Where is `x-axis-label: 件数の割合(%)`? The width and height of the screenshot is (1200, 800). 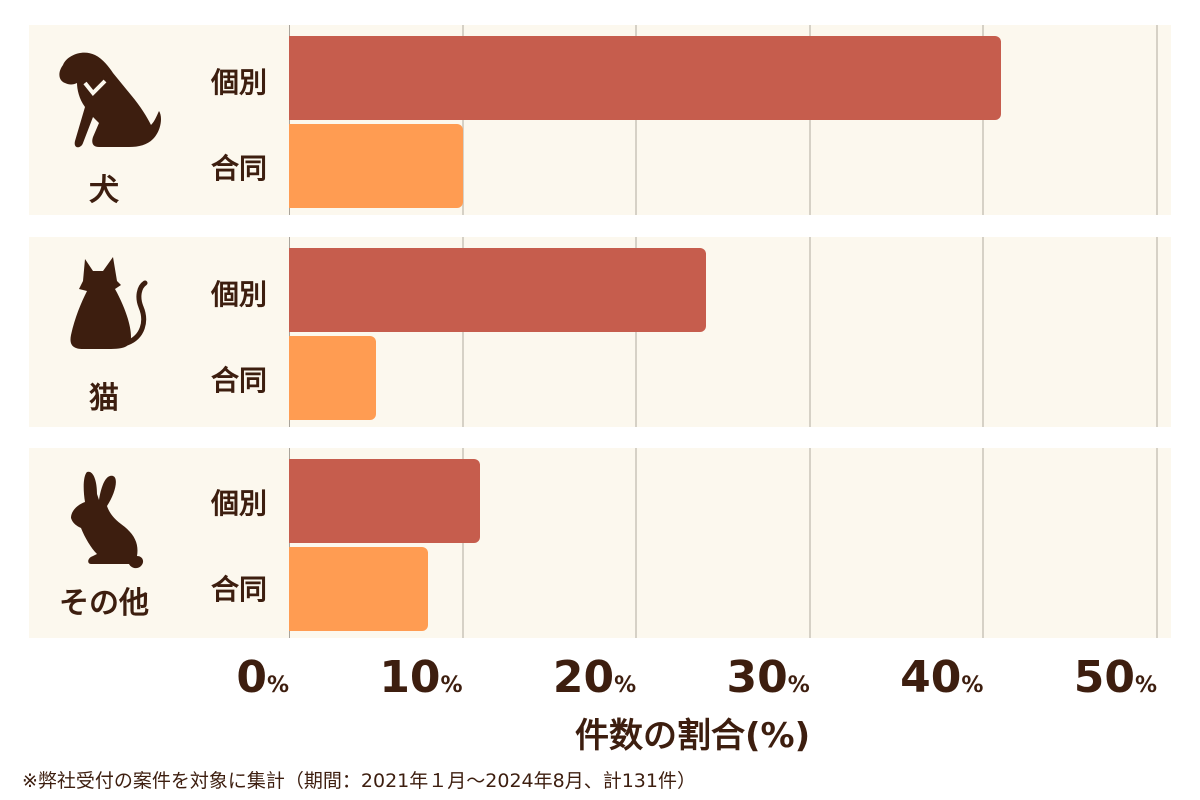
x-axis-label: 件数の割合(%) is located at coordinates (693, 736).